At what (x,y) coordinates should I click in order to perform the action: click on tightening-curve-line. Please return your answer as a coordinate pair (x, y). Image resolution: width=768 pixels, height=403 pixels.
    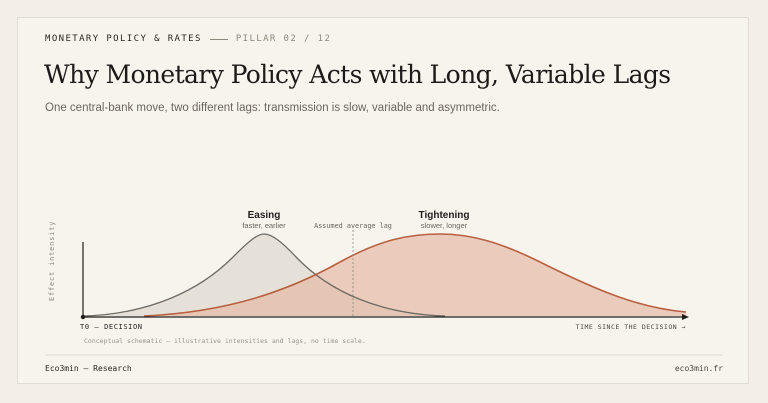
    Looking at the image, I should click on (415, 275).